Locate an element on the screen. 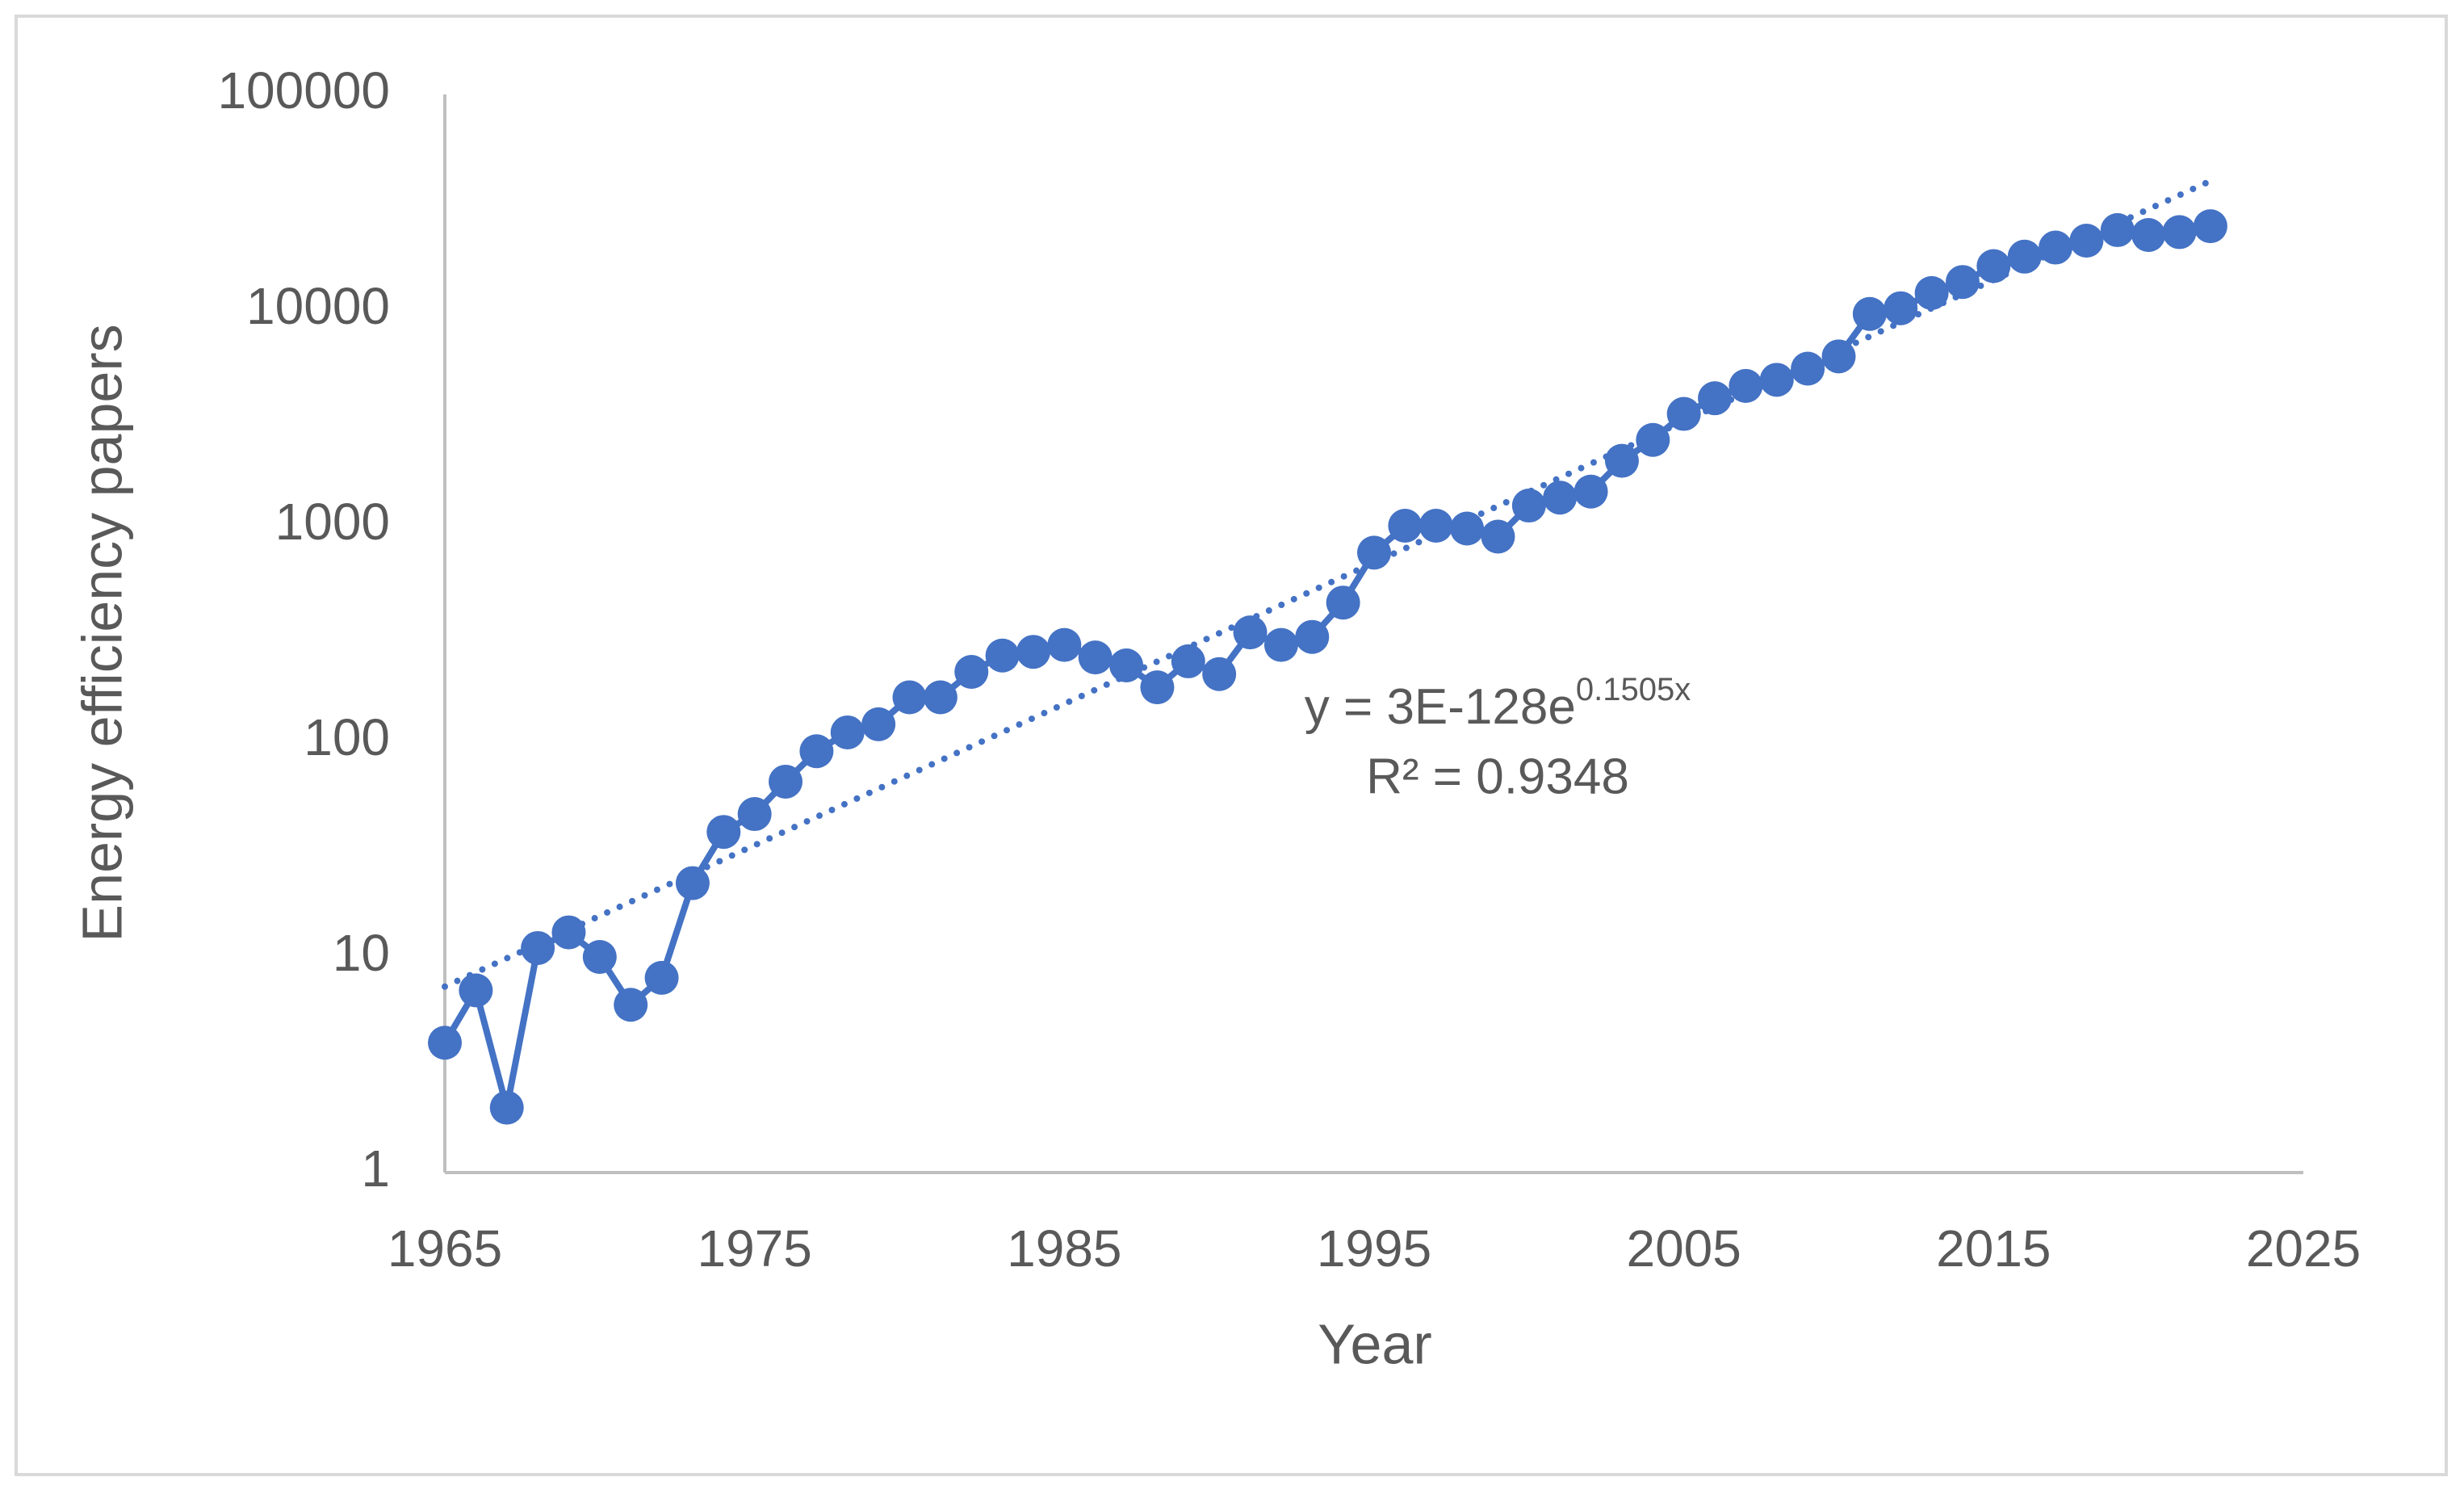 This screenshot has width=2464, height=1498. y-axis-title: Energy efficiency papers is located at coordinates (101, 633).